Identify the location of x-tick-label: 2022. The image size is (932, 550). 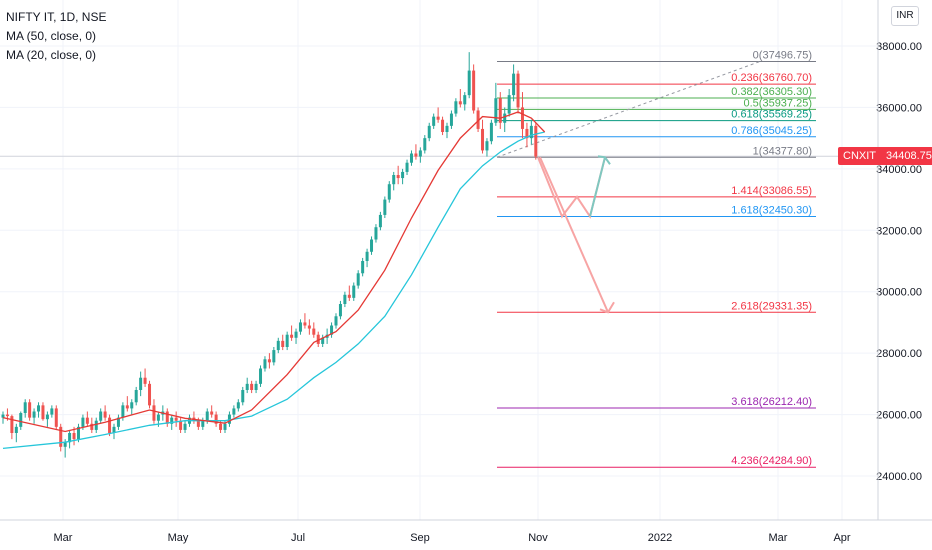
(660, 538).